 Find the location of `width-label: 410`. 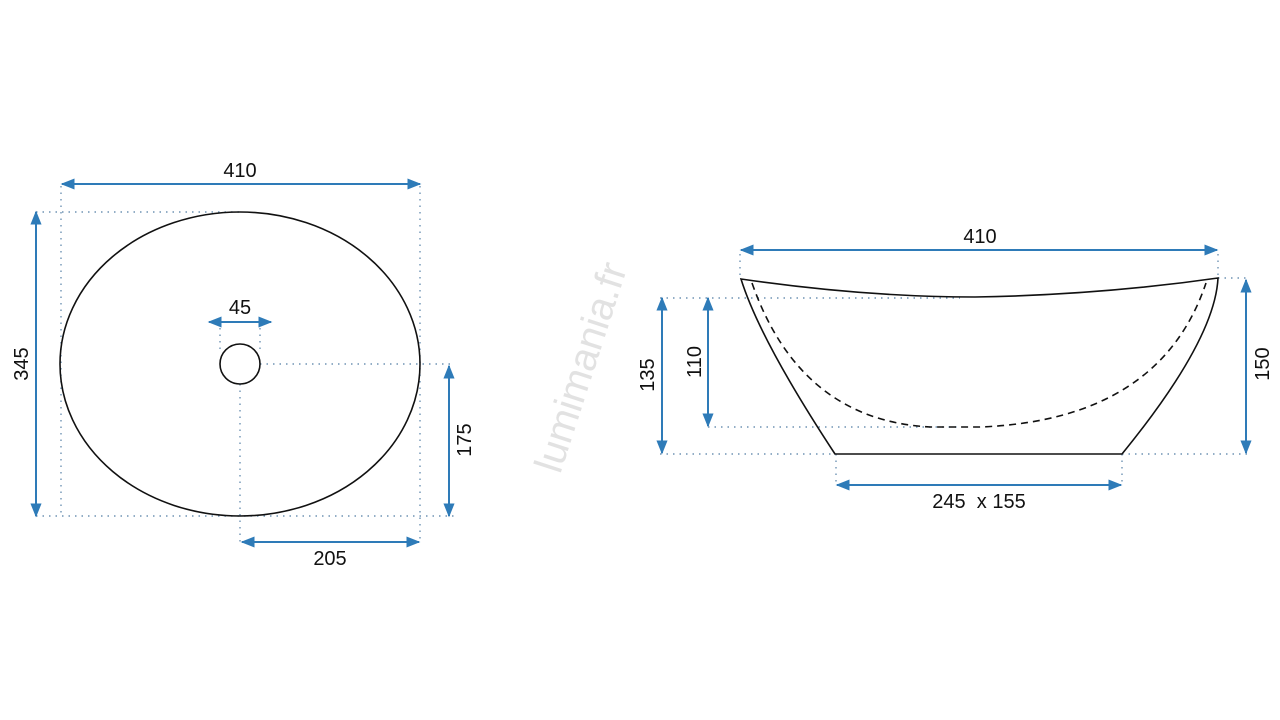

width-label: 410 is located at coordinates (239, 171).